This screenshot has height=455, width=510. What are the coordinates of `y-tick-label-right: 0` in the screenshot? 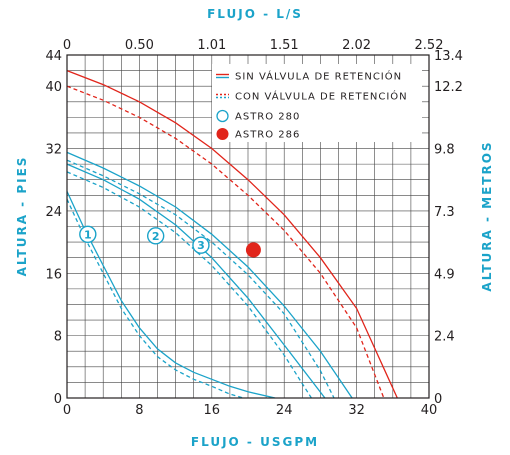 It's located at (438, 399).